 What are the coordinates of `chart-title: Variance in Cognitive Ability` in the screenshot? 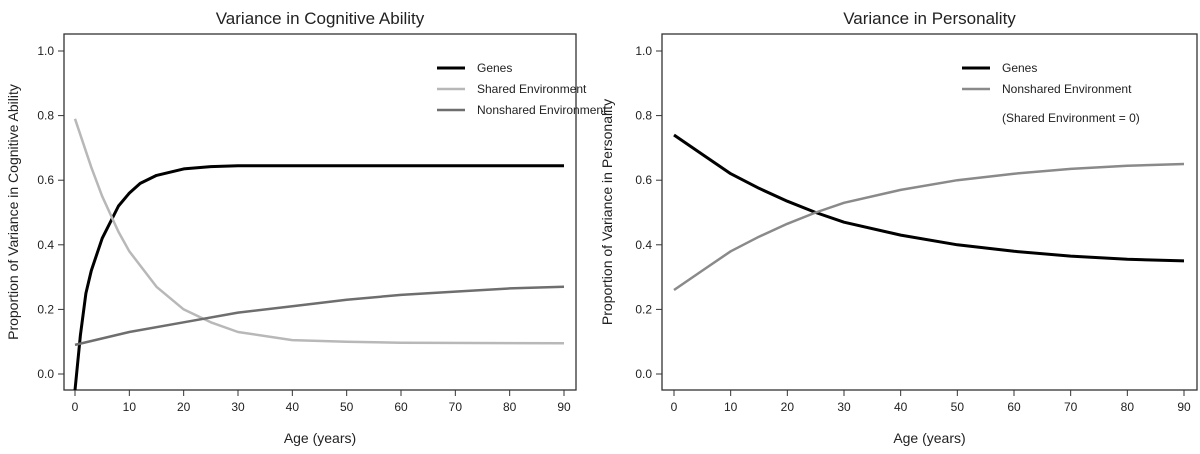 It's located at (320, 18).